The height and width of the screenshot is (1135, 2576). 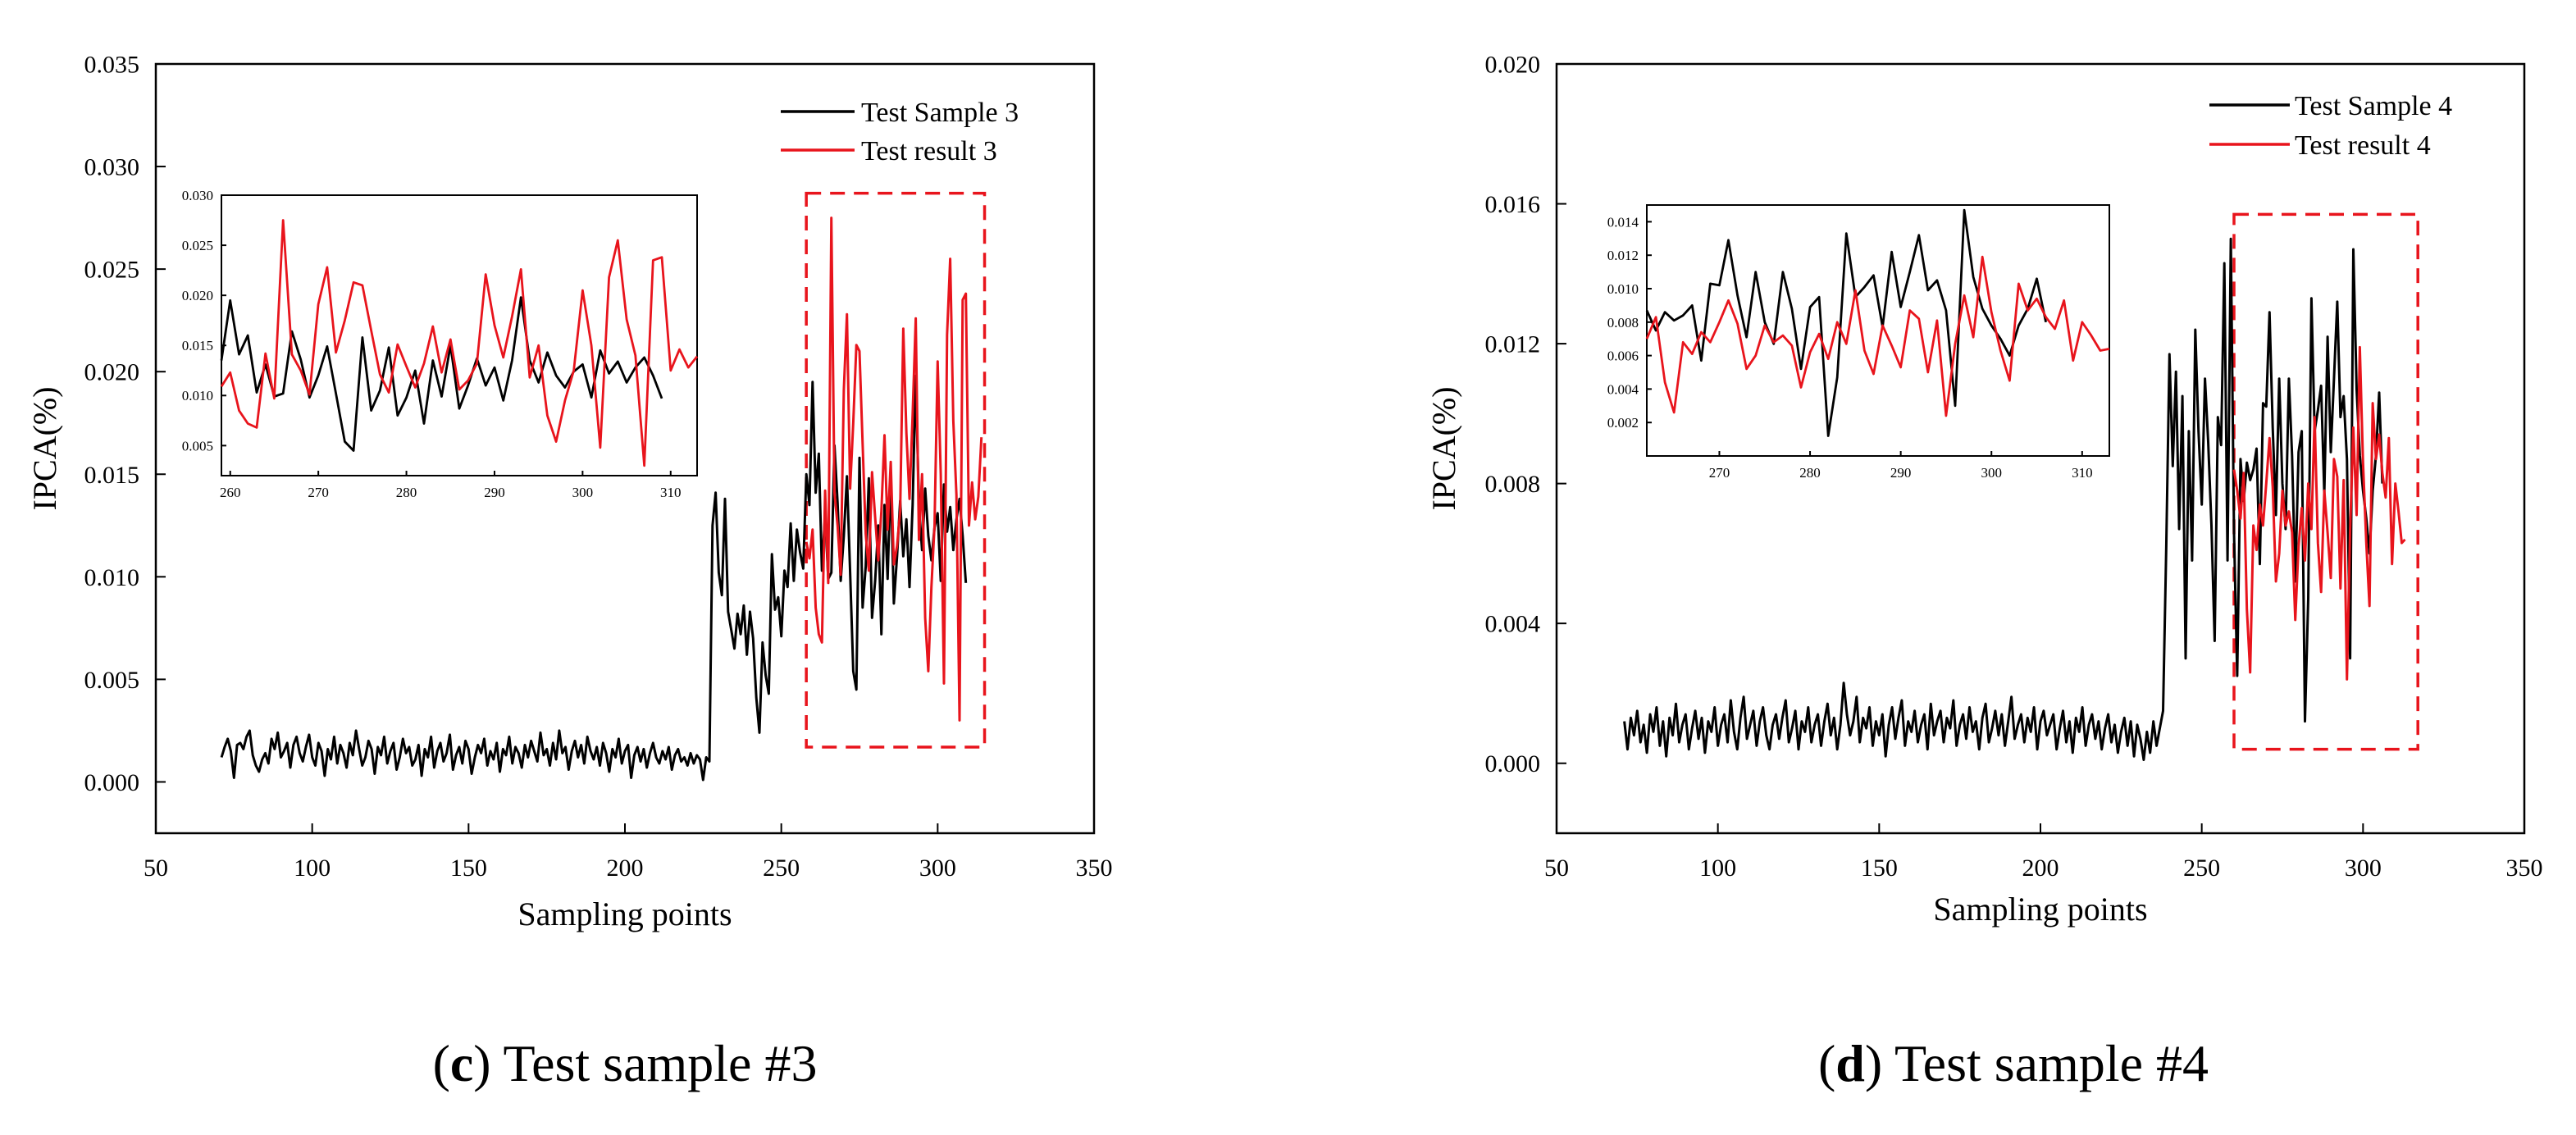 What do you see at coordinates (929, 151) in the screenshot?
I see `legend-label-result: Test result 3` at bounding box center [929, 151].